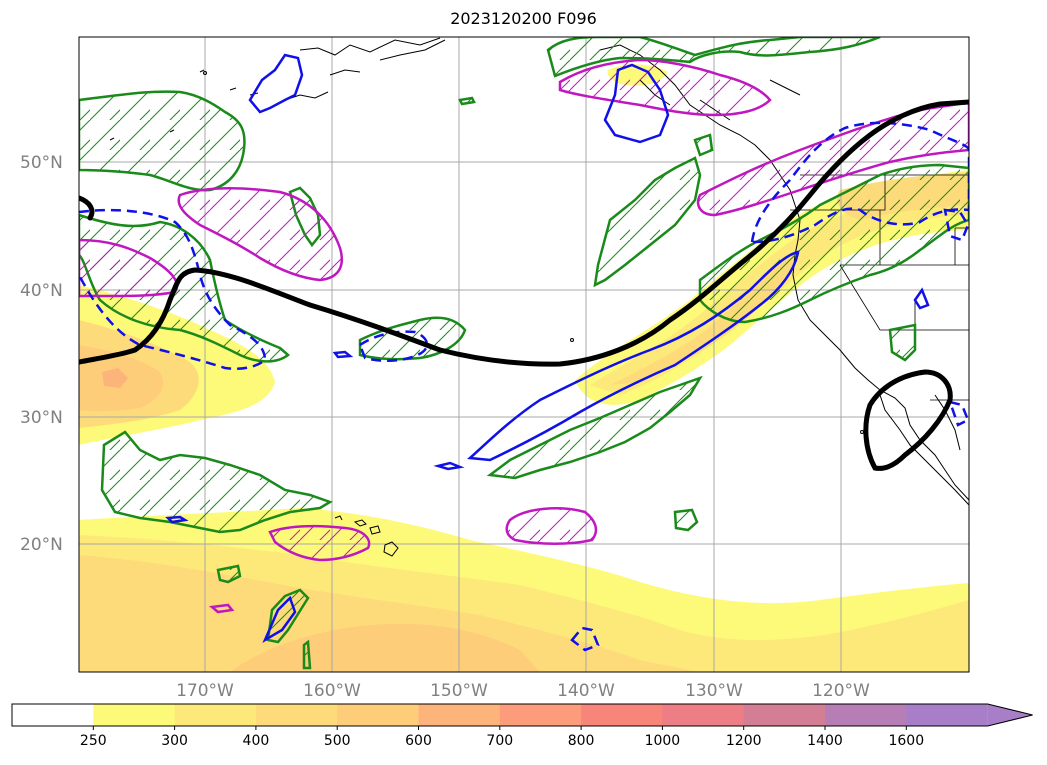 This screenshot has height=765, width=1047. I want to click on magenta-hawaii, so click(319, 543).